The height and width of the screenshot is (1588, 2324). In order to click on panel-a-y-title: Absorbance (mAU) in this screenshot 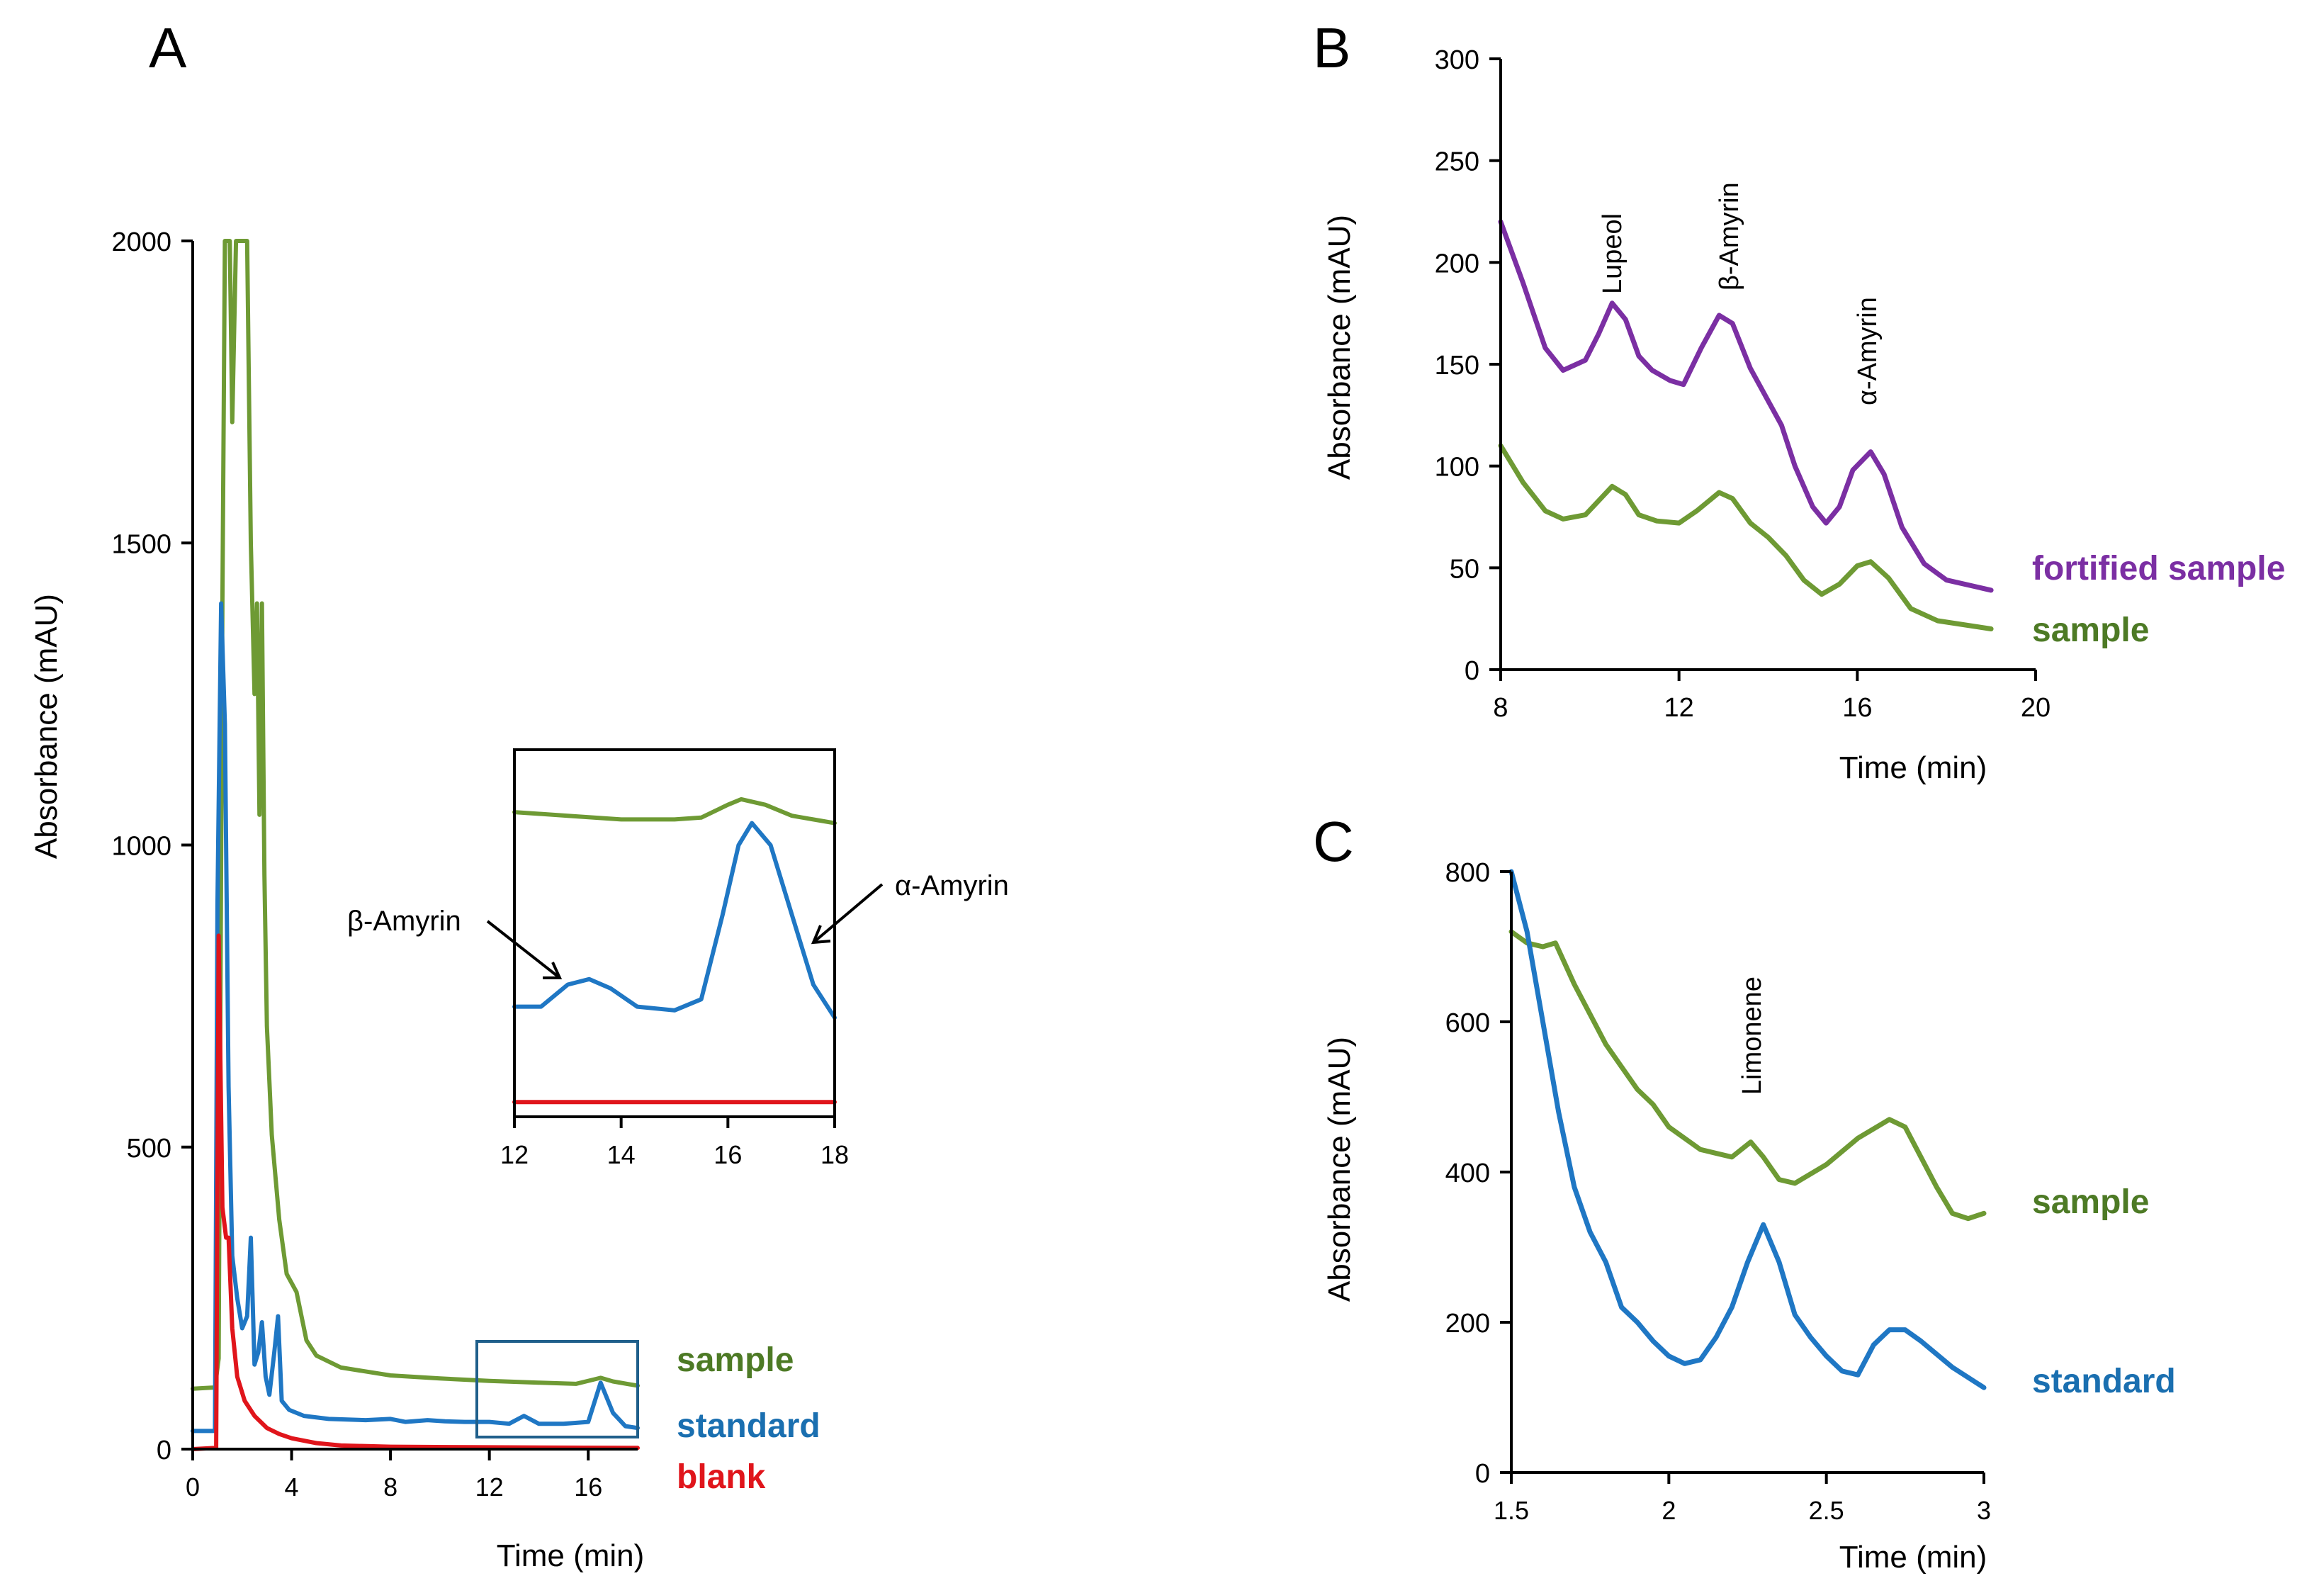, I will do `click(46, 726)`.